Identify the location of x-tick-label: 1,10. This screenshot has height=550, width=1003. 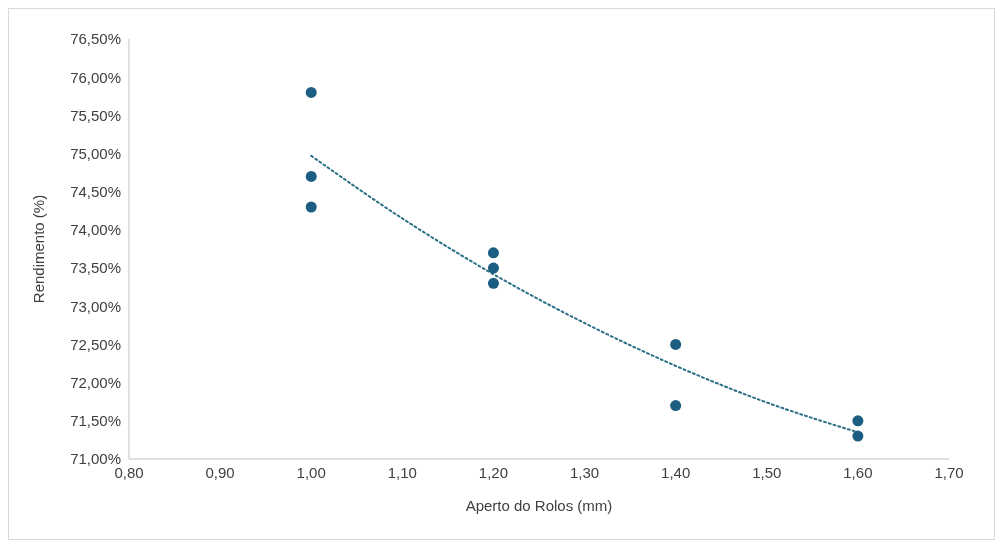
(402, 472).